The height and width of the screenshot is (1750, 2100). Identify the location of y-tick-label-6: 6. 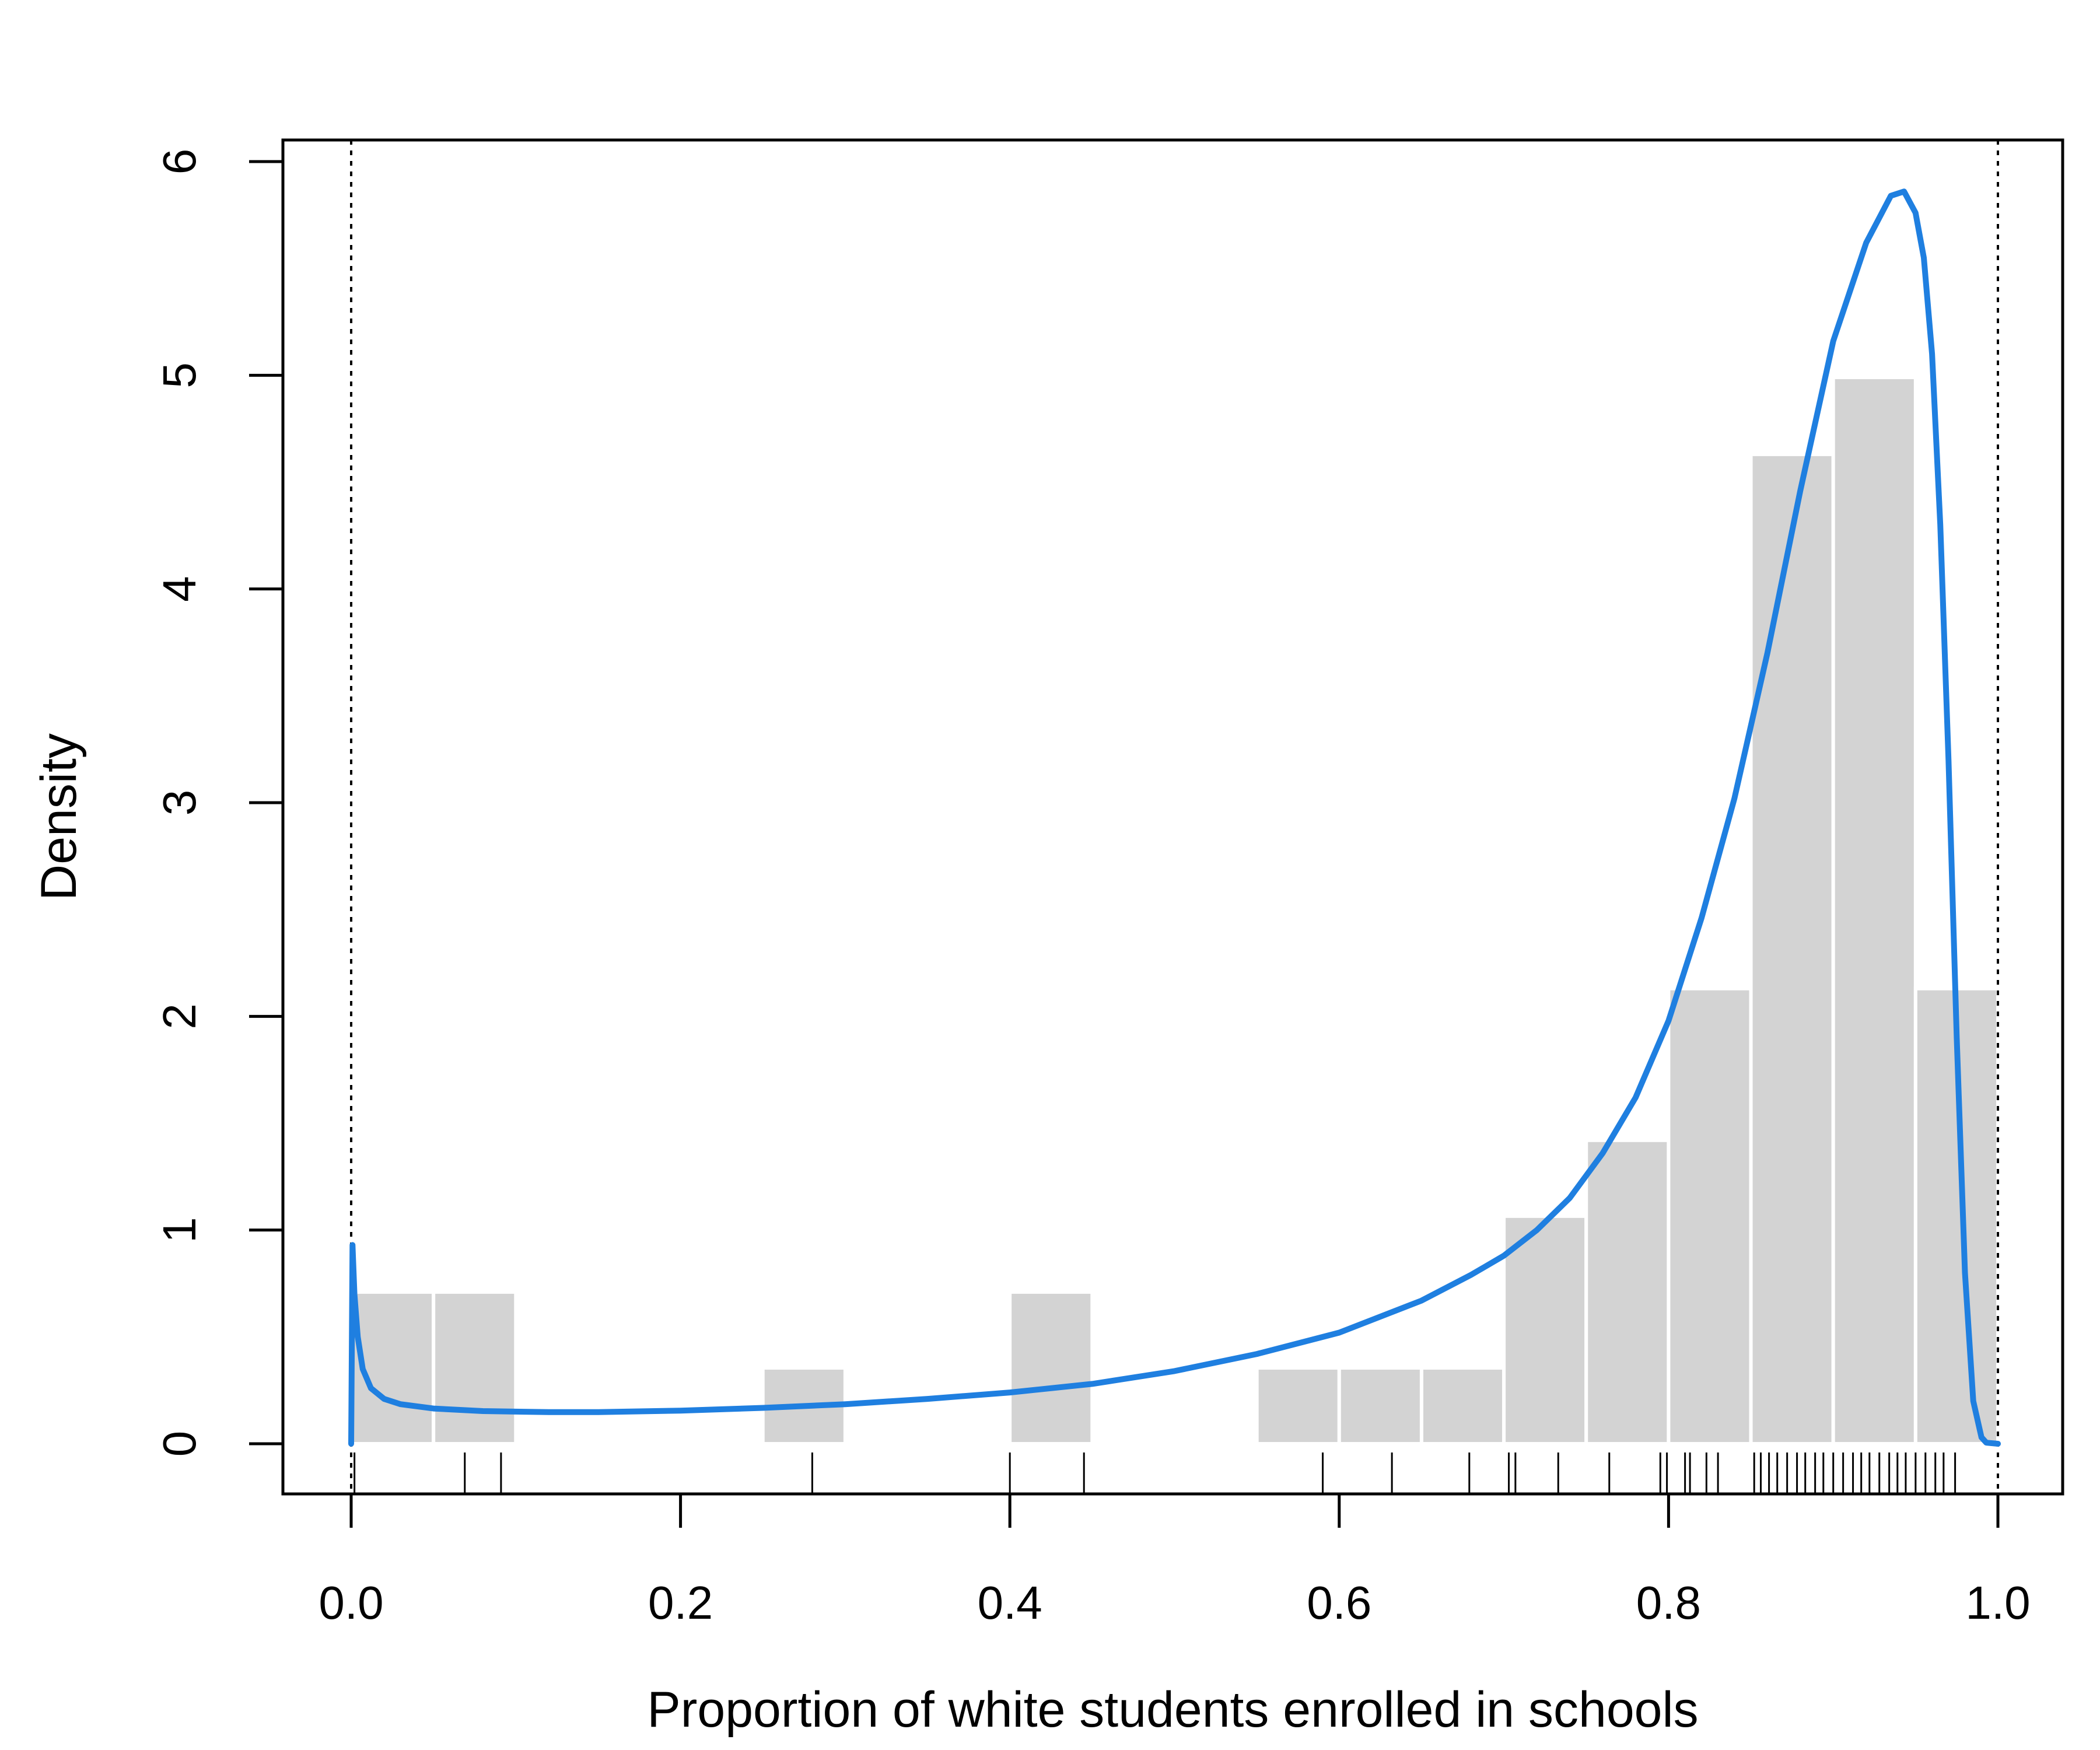
(179, 162).